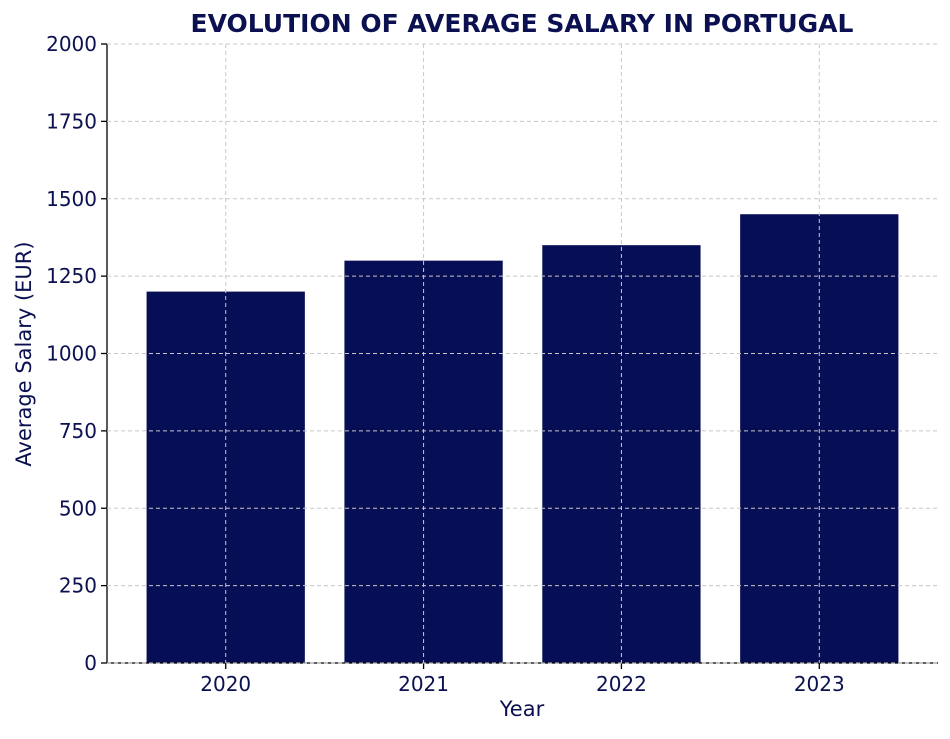 This screenshot has height=739, width=950. What do you see at coordinates (522, 709) in the screenshot?
I see `x-axis-label: Year` at bounding box center [522, 709].